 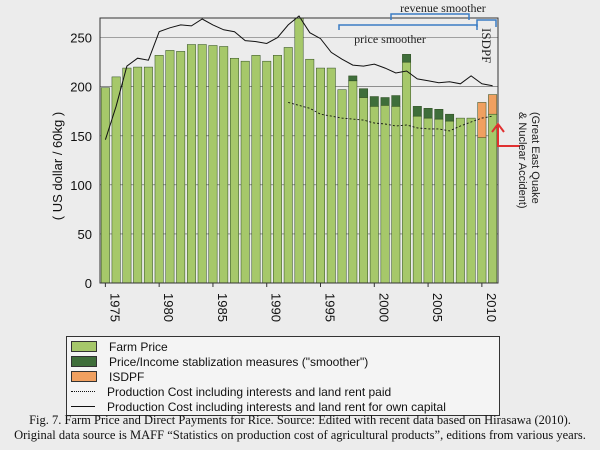 I want to click on x-tick-label: 1975, so click(x=114, y=307).